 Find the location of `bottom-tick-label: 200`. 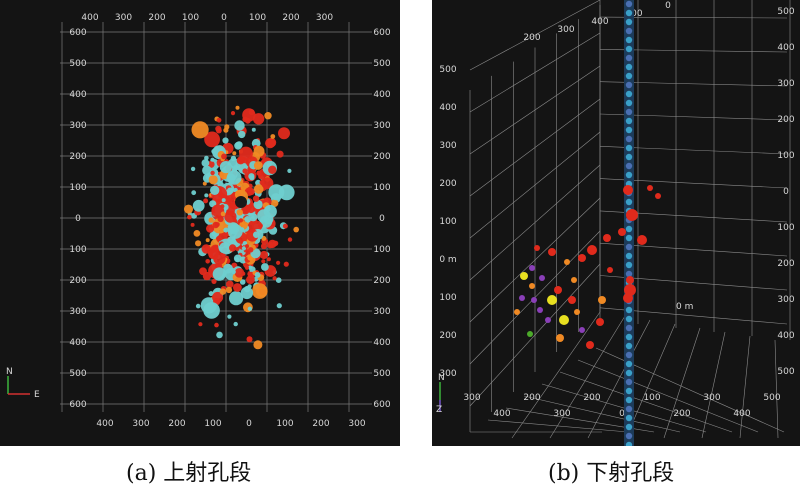

bottom-tick-label: 200 is located at coordinates (176, 424).